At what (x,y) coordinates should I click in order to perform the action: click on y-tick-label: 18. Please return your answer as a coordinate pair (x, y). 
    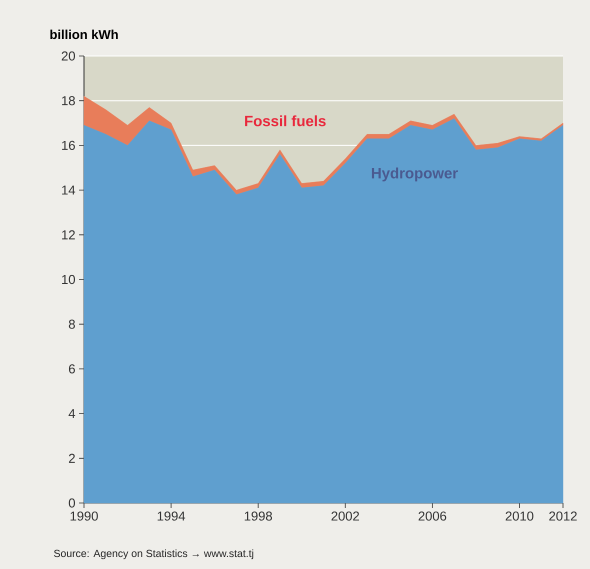
    Looking at the image, I should click on (68, 101).